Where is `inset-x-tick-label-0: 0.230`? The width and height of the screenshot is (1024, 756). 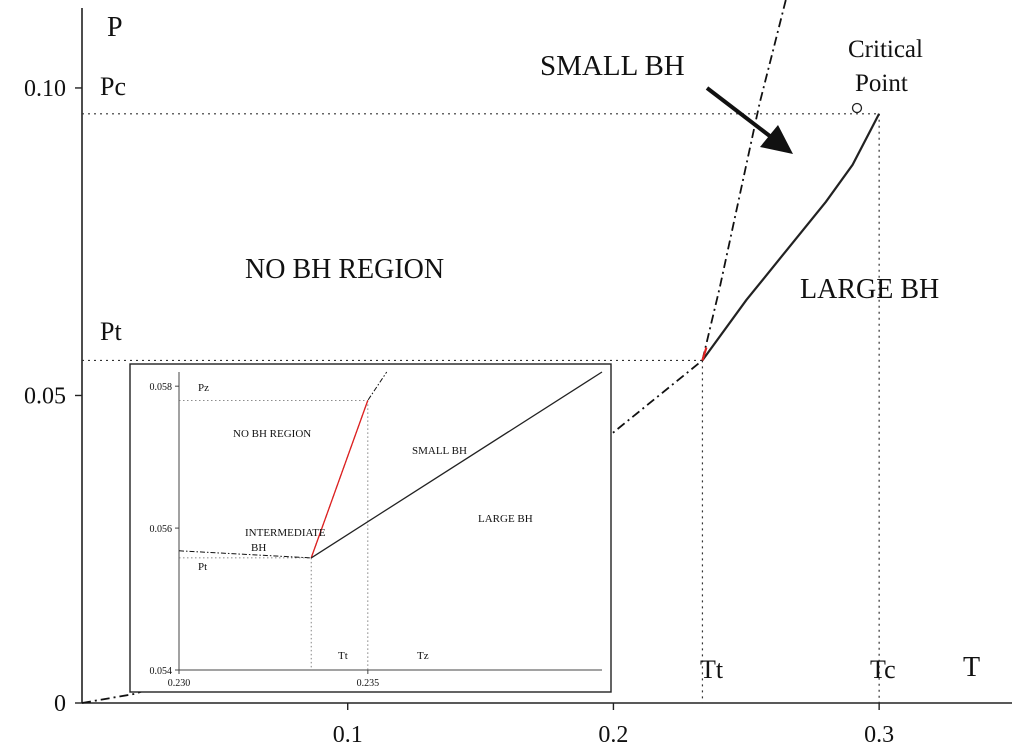 inset-x-tick-label-0: 0.230 is located at coordinates (179, 683).